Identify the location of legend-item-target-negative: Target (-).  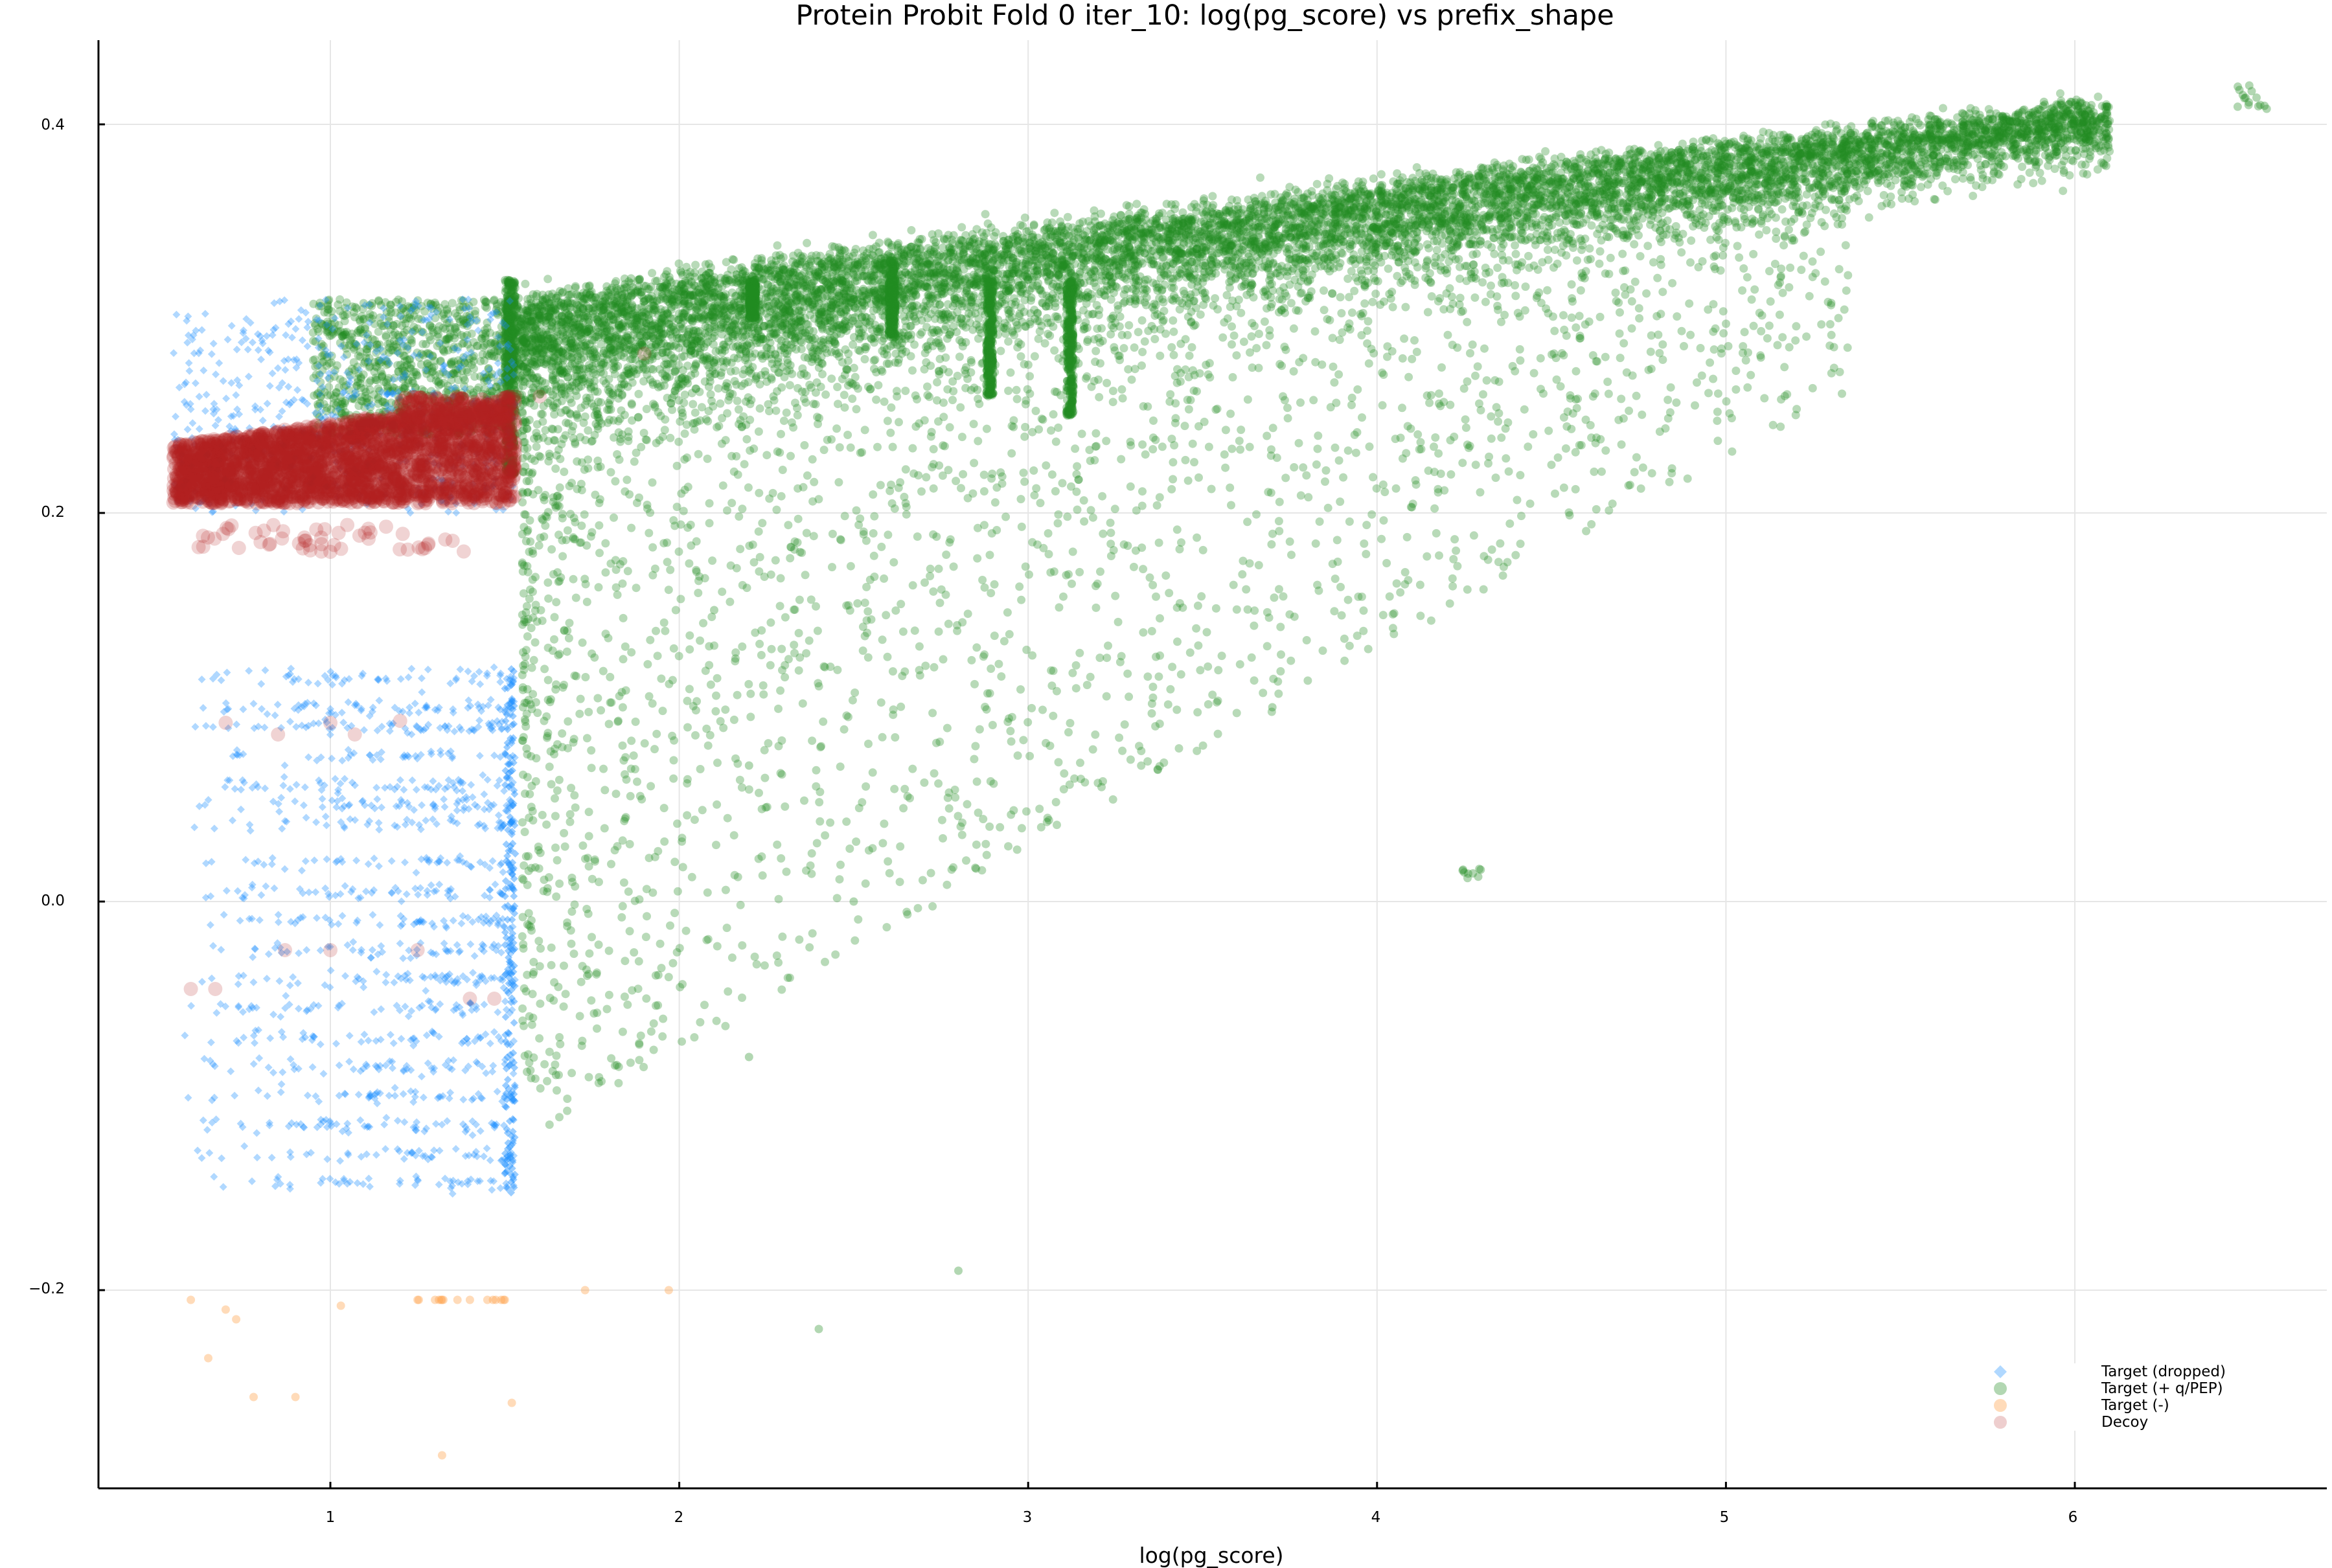
(2134, 1405).